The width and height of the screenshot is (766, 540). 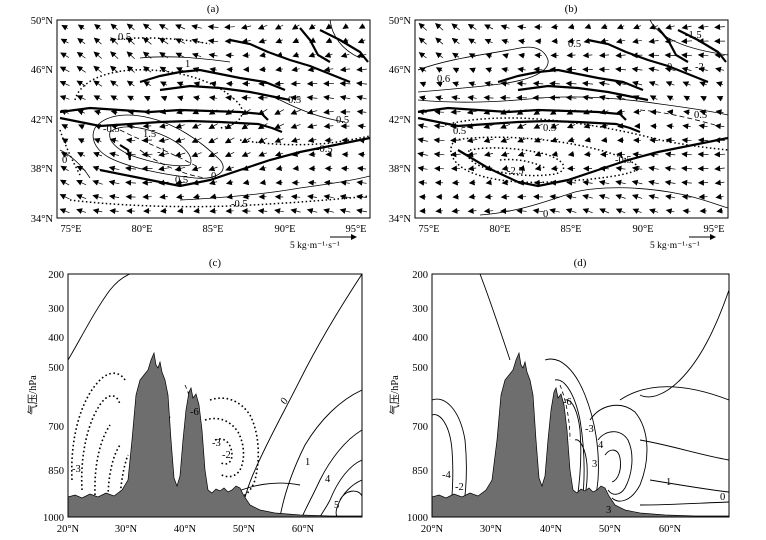 I want to click on pressure-tick-label: 300, so click(x=56, y=309).